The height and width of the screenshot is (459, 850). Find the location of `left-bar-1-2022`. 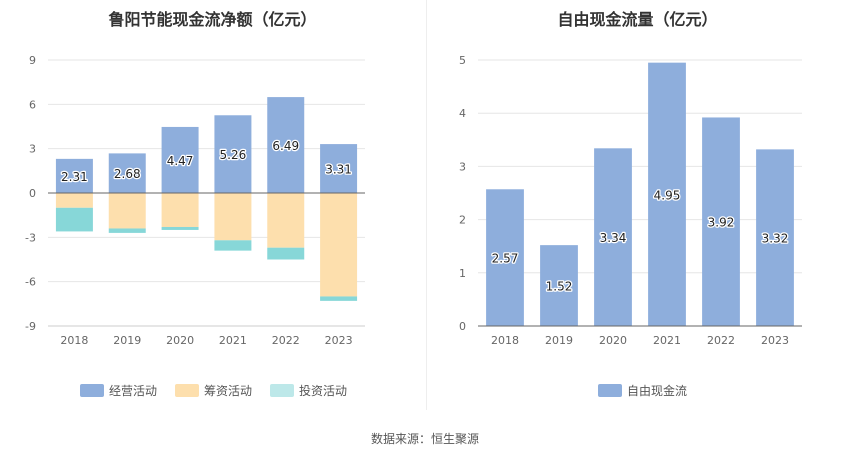

left-bar-1-2022 is located at coordinates (286, 220).